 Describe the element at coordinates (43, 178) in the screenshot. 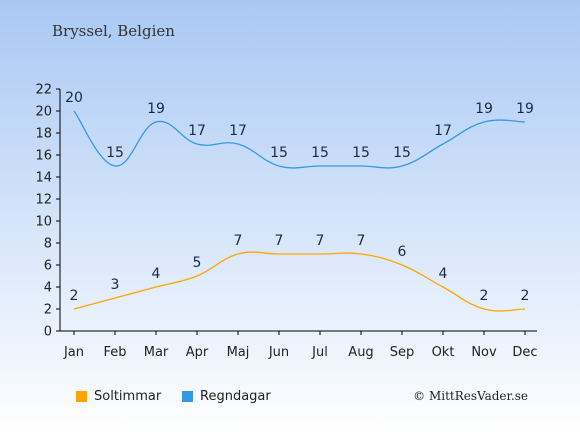

I see `y-tick-label: 14` at that location.